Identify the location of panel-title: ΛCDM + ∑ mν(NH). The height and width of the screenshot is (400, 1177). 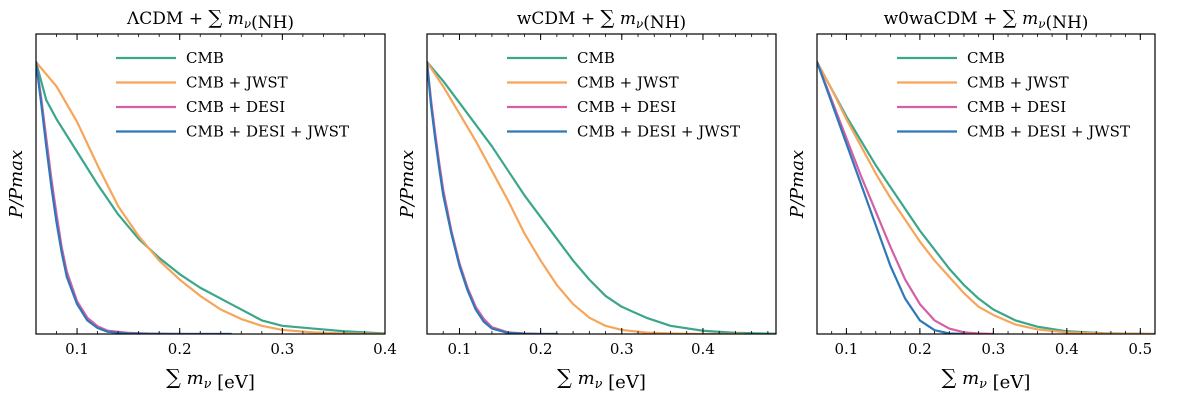
(210, 19).